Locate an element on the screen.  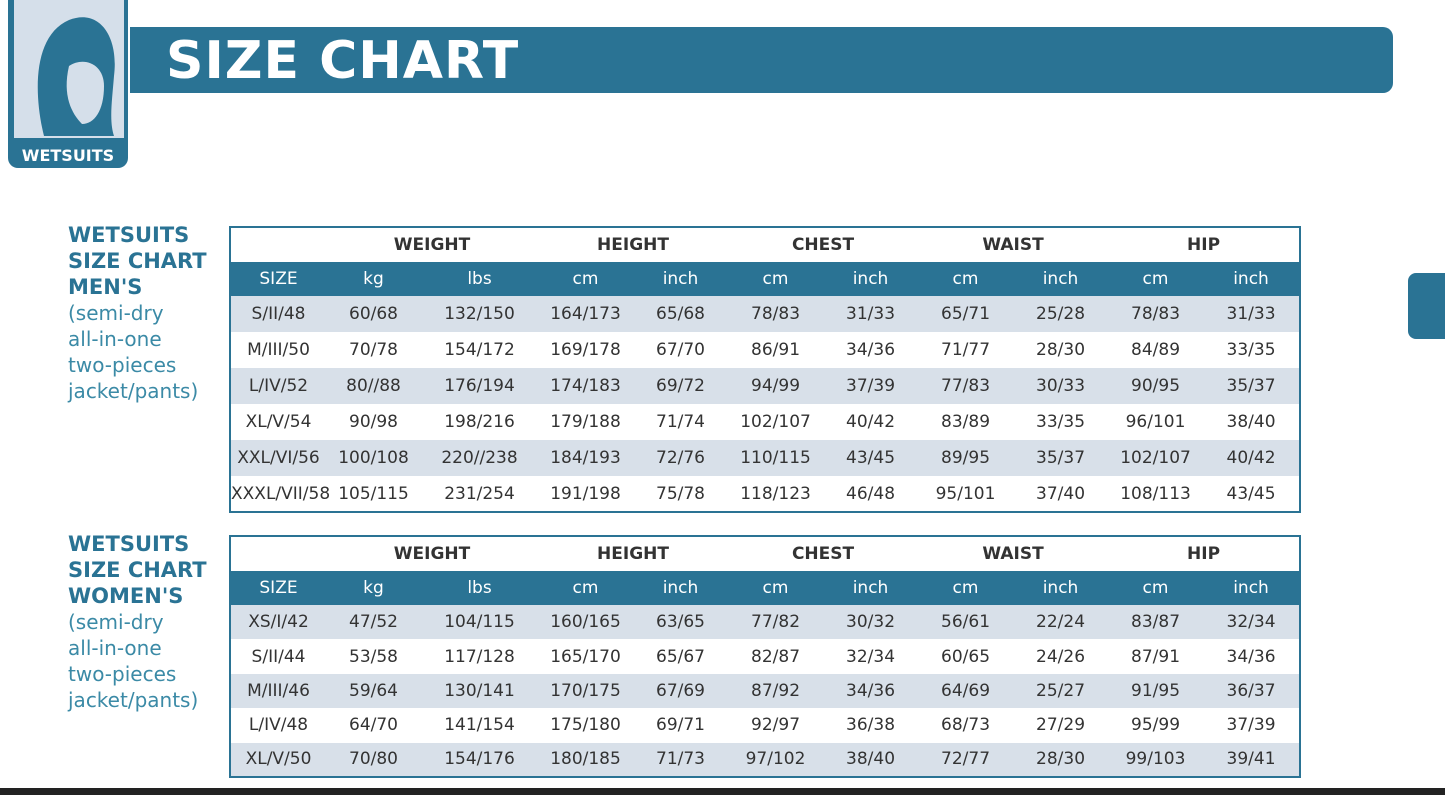
cell: XL/V/54 is located at coordinates (278, 422).